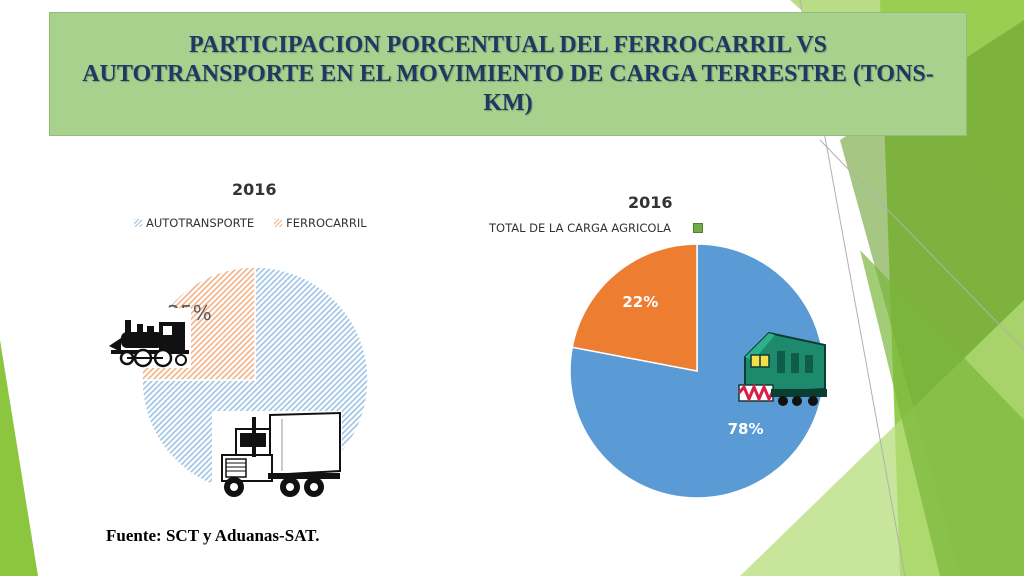 Image resolution: width=1024 pixels, height=576 pixels. What do you see at coordinates (746, 429) in the screenshot?
I see `pie2-label-0: 78%` at bounding box center [746, 429].